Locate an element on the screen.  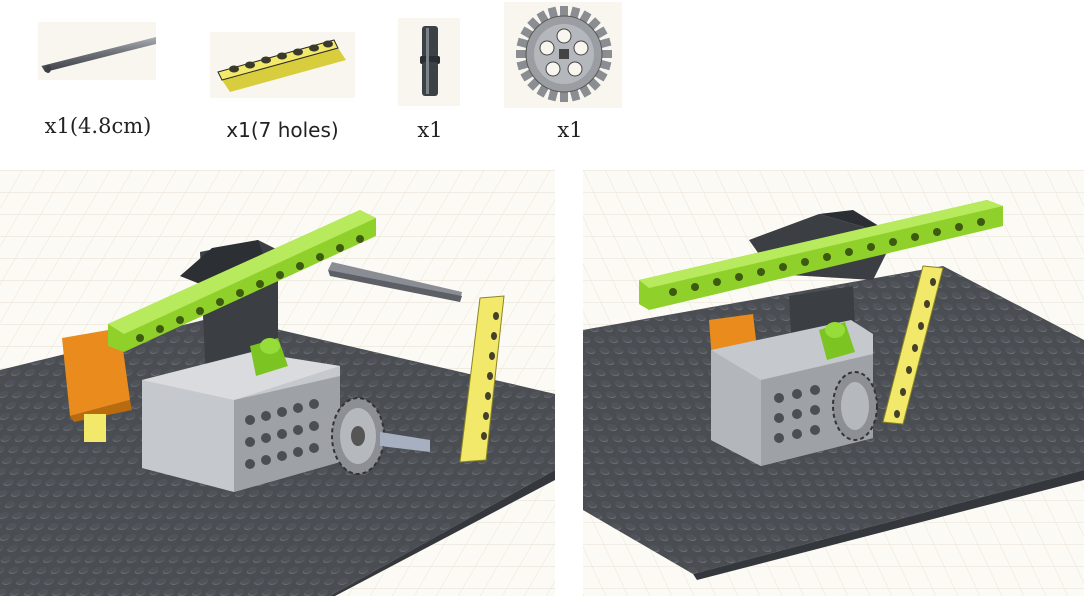
pin-caption: x1 is located at coordinates (430, 130).